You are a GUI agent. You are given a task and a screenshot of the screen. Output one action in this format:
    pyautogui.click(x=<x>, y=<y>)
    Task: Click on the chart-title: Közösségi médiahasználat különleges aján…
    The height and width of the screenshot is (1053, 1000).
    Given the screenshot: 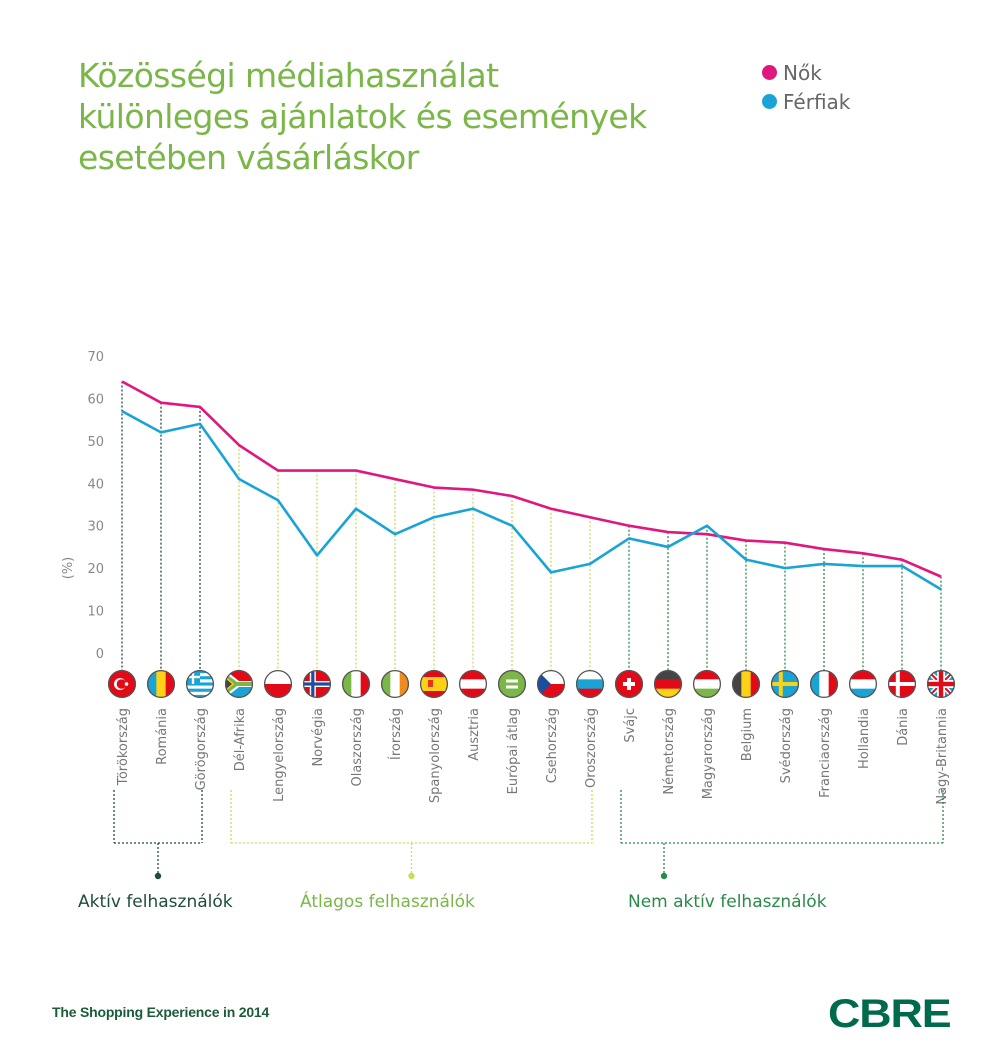 What is the action you would take?
    pyautogui.click(x=398, y=116)
    